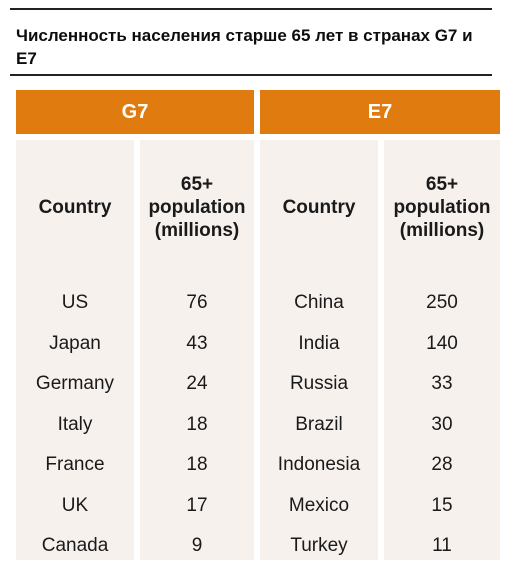 The width and height of the screenshot is (505, 567). Describe the element at coordinates (319, 546) in the screenshot. I see `e7-country-cell: Turkey` at that location.